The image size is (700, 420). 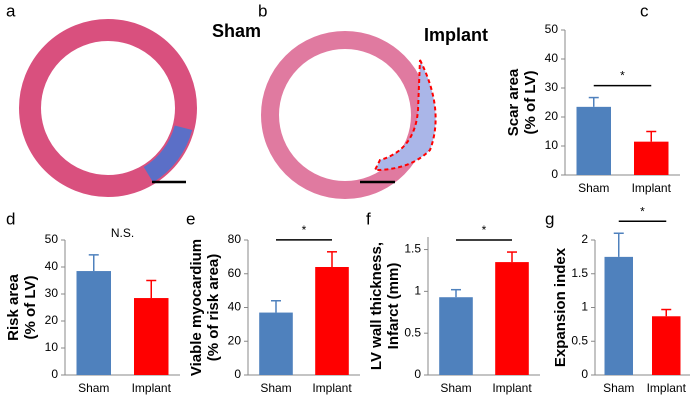 I want to click on y-axis-label: LV wall thickness,, so click(x=376, y=306).